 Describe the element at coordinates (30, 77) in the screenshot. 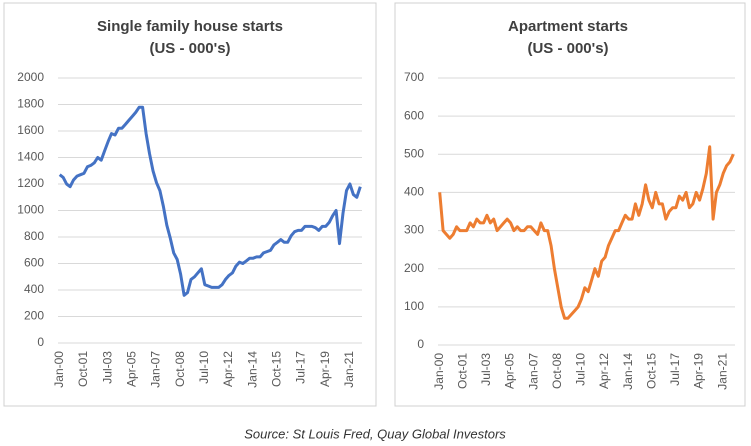

I see `y-tick-label: 2000` at that location.